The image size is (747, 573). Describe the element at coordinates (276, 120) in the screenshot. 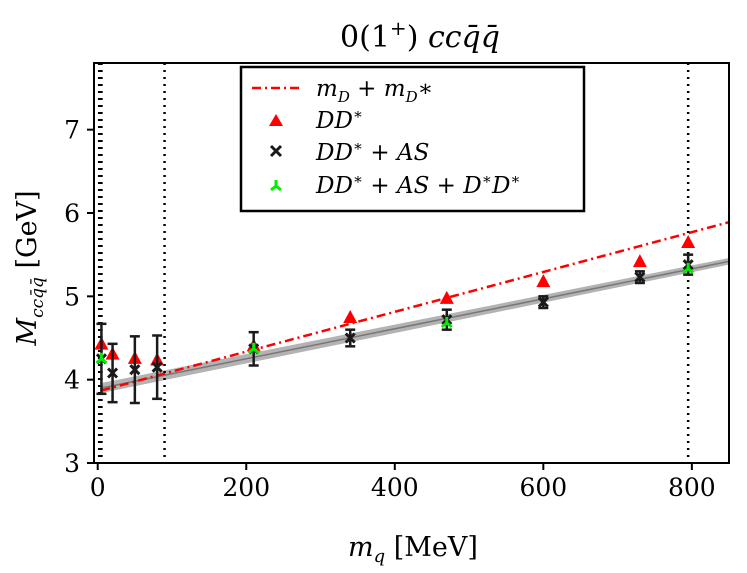

I see `legend-key-dd-triangle` at that location.